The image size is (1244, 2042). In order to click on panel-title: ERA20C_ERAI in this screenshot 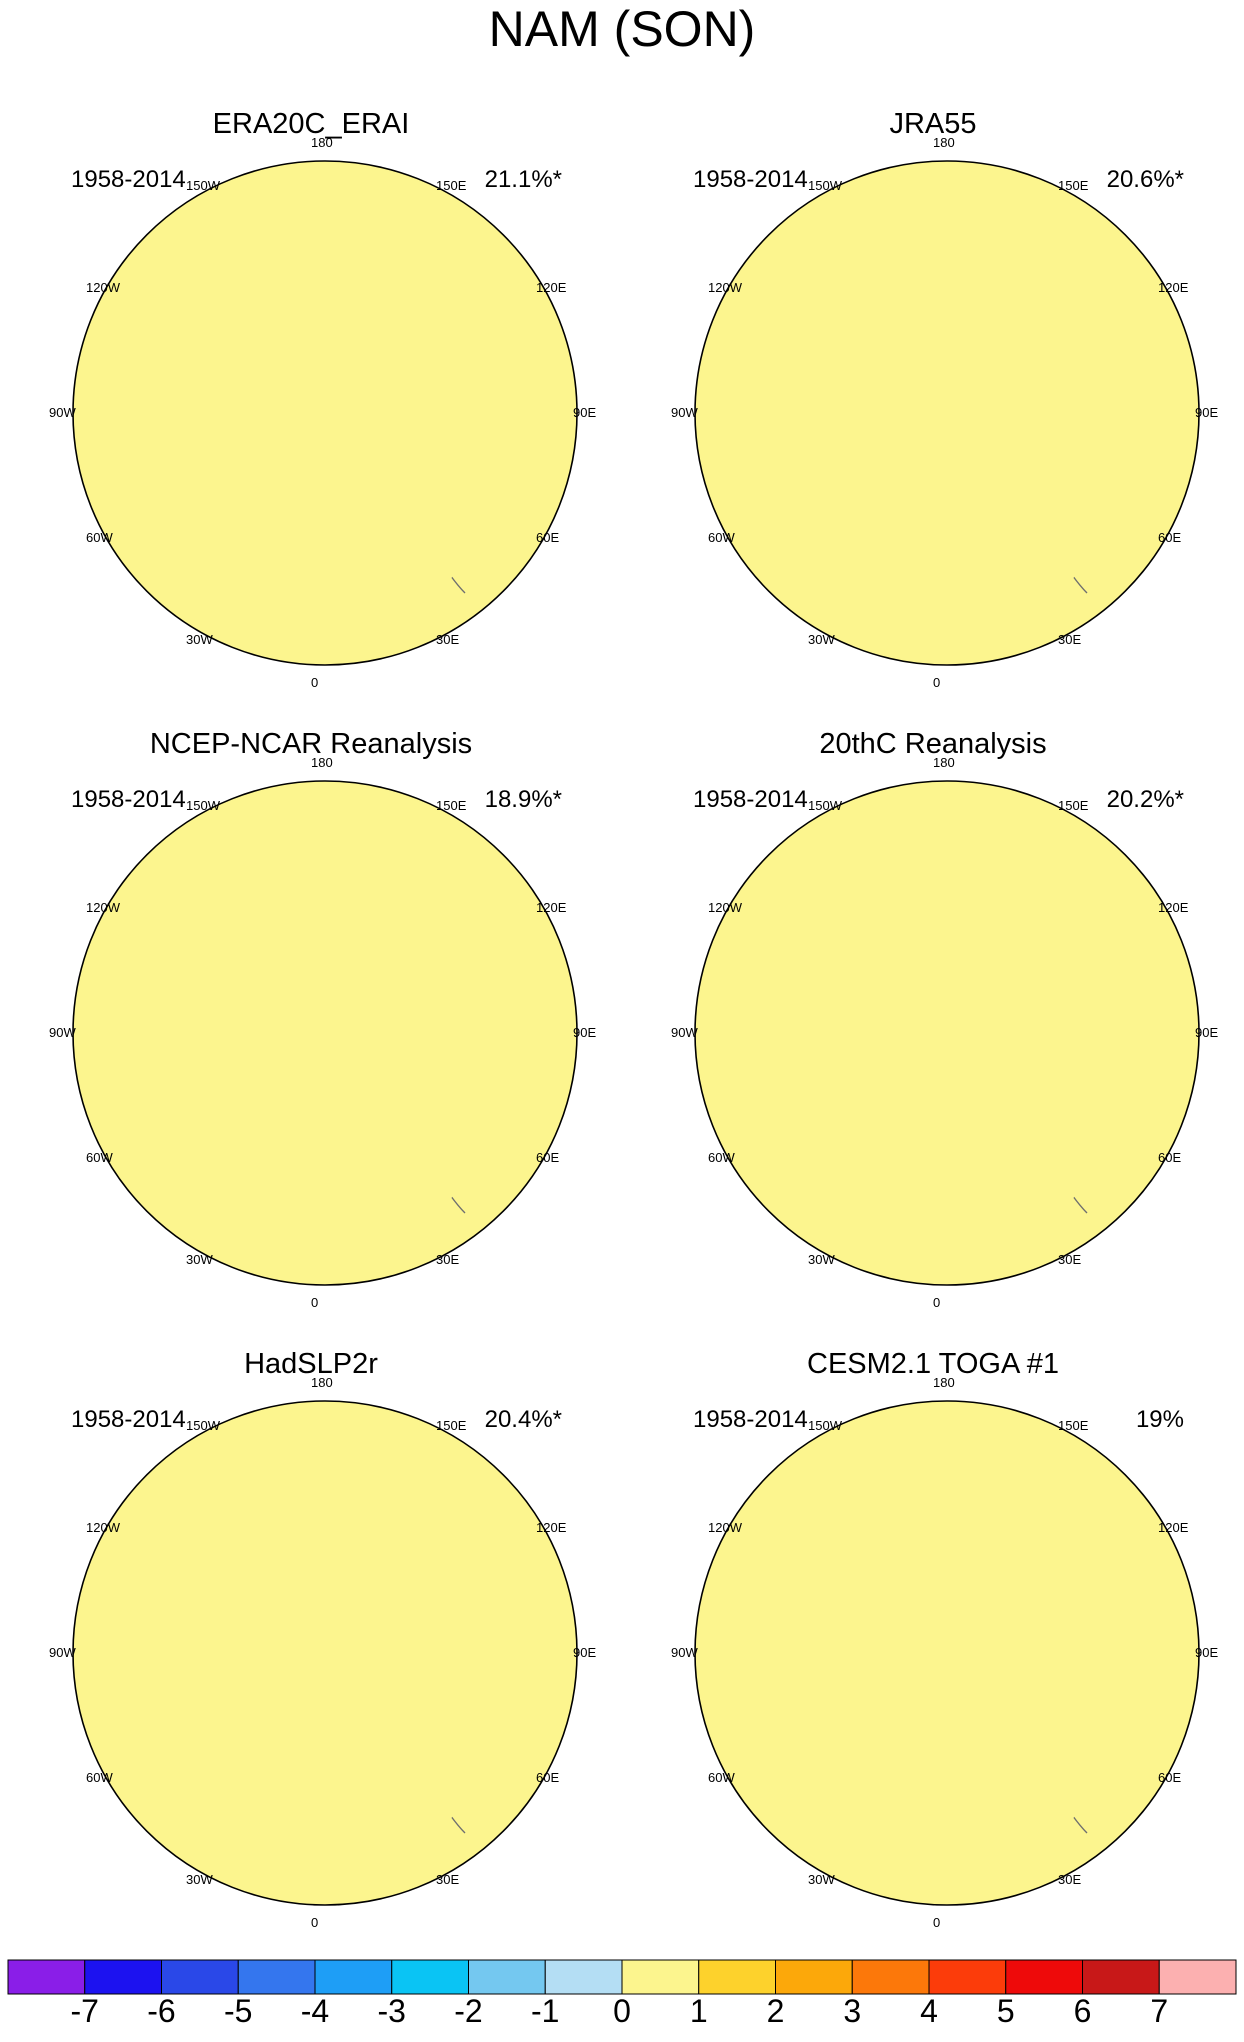, I will do `click(311, 124)`.